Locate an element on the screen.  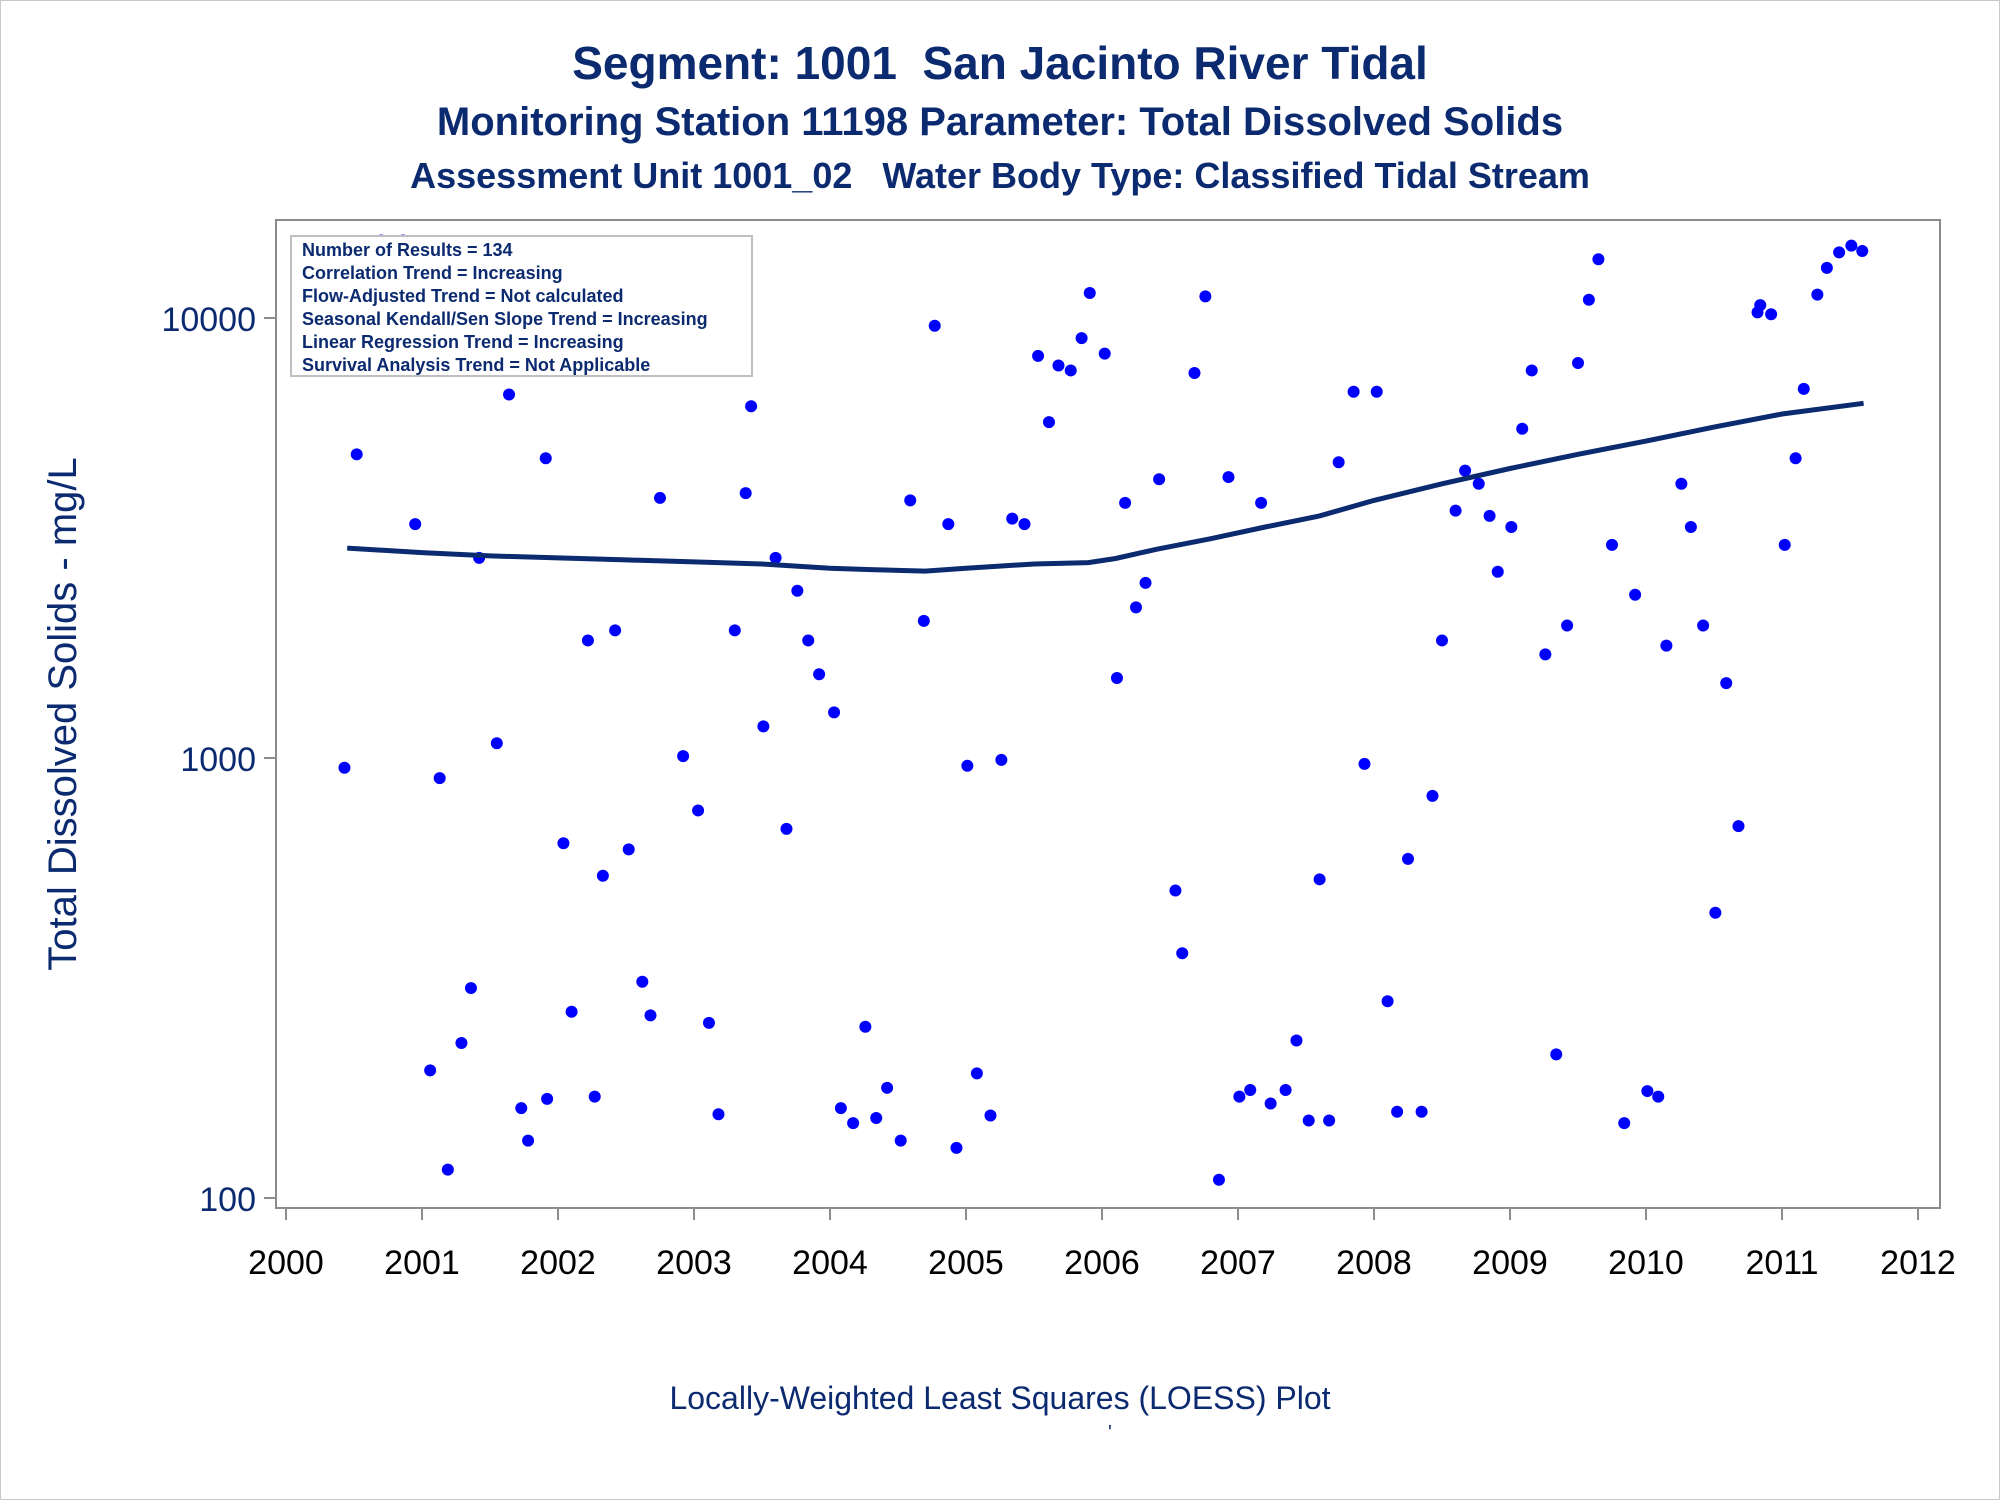
x-tick-label: 2011 is located at coordinates (1781, 1263).